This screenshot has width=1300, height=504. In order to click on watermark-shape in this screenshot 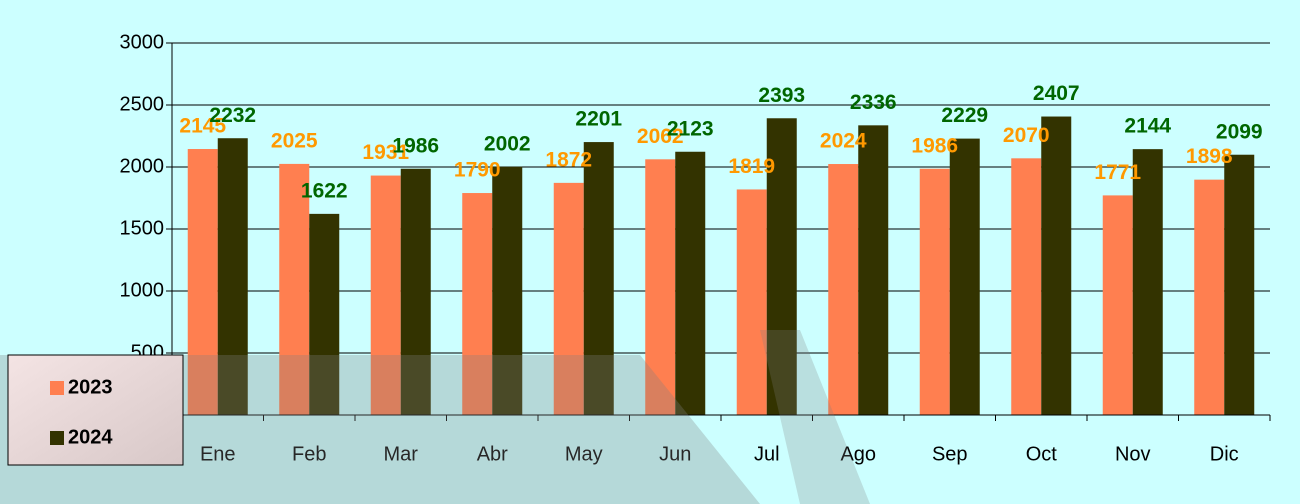, I will do `click(815, 417)`.